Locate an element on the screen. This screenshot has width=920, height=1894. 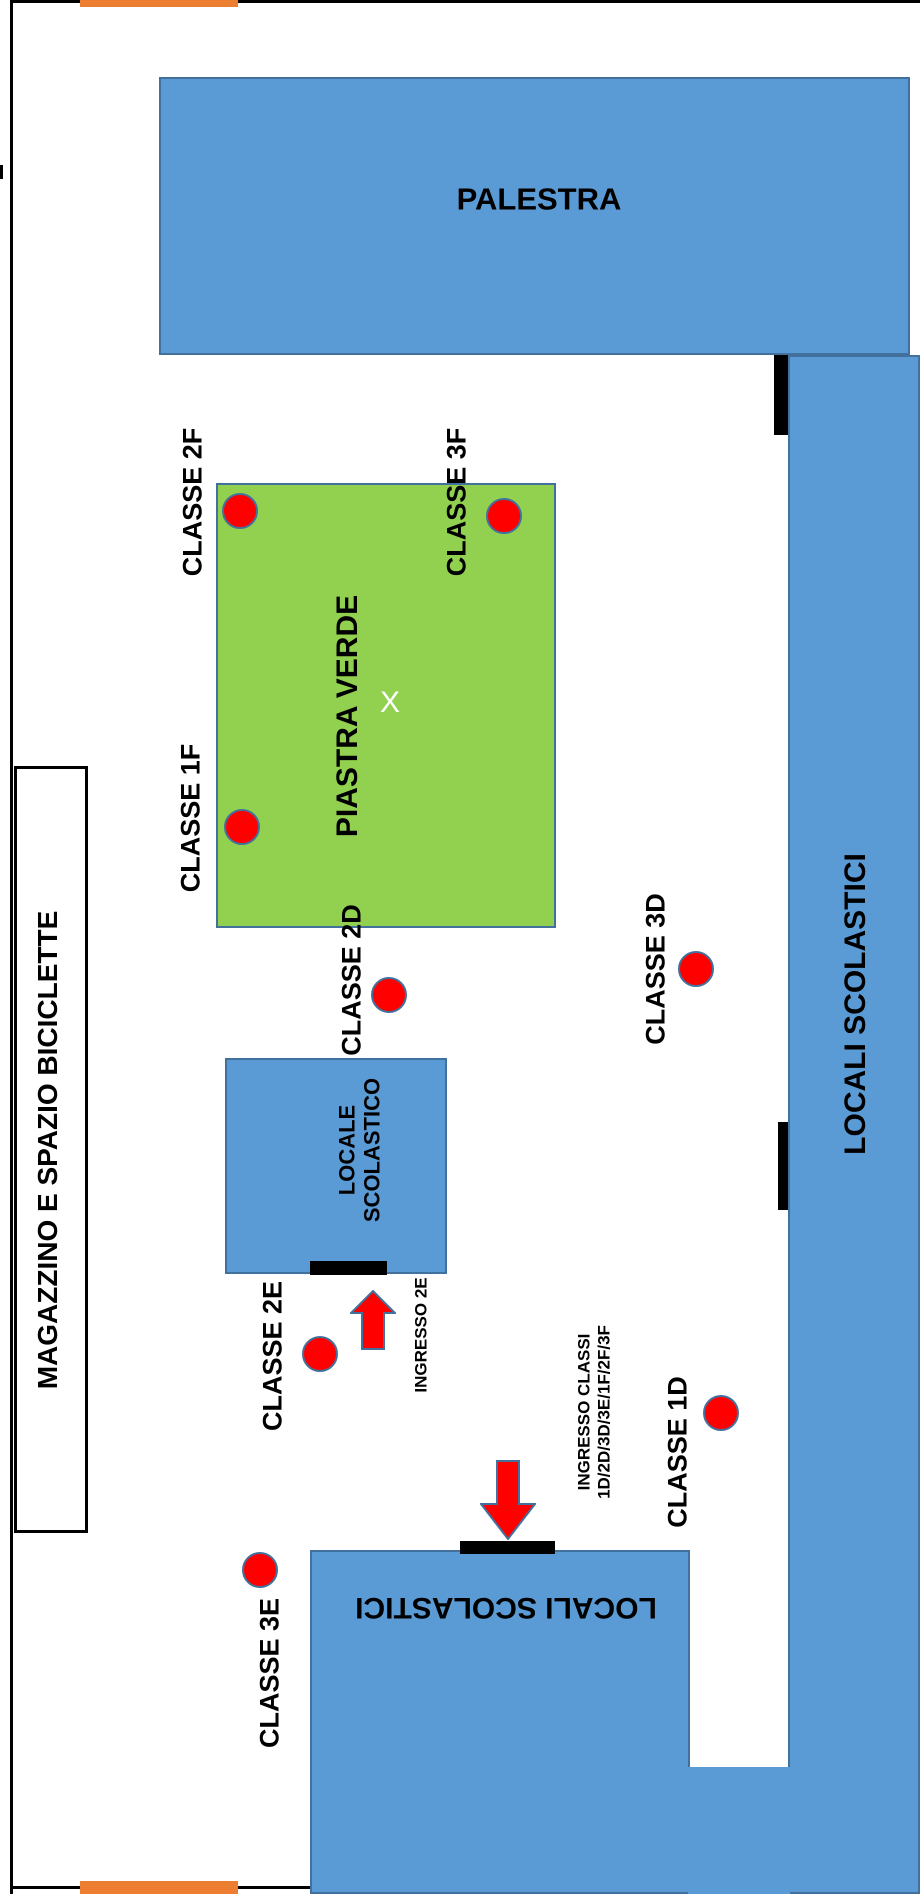
piastra-verde is located at coordinates (386, 705).